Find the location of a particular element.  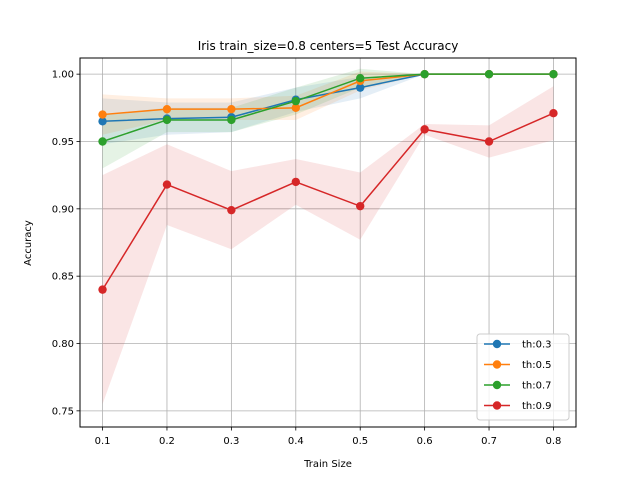

x-tick-label: 0.6 is located at coordinates (425, 441).